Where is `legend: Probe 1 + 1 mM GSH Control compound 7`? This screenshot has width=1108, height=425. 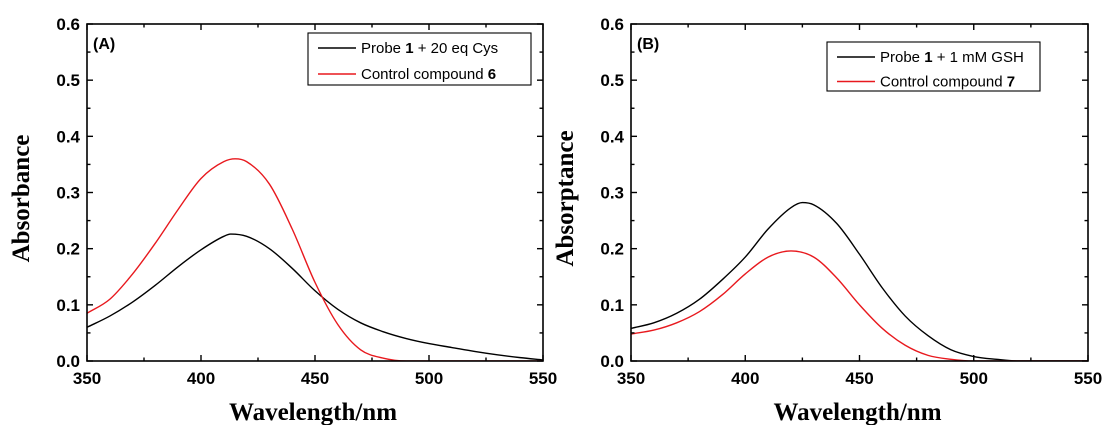
legend: Probe 1 + 1 mM GSH Control compound 7 is located at coordinates (933, 66).